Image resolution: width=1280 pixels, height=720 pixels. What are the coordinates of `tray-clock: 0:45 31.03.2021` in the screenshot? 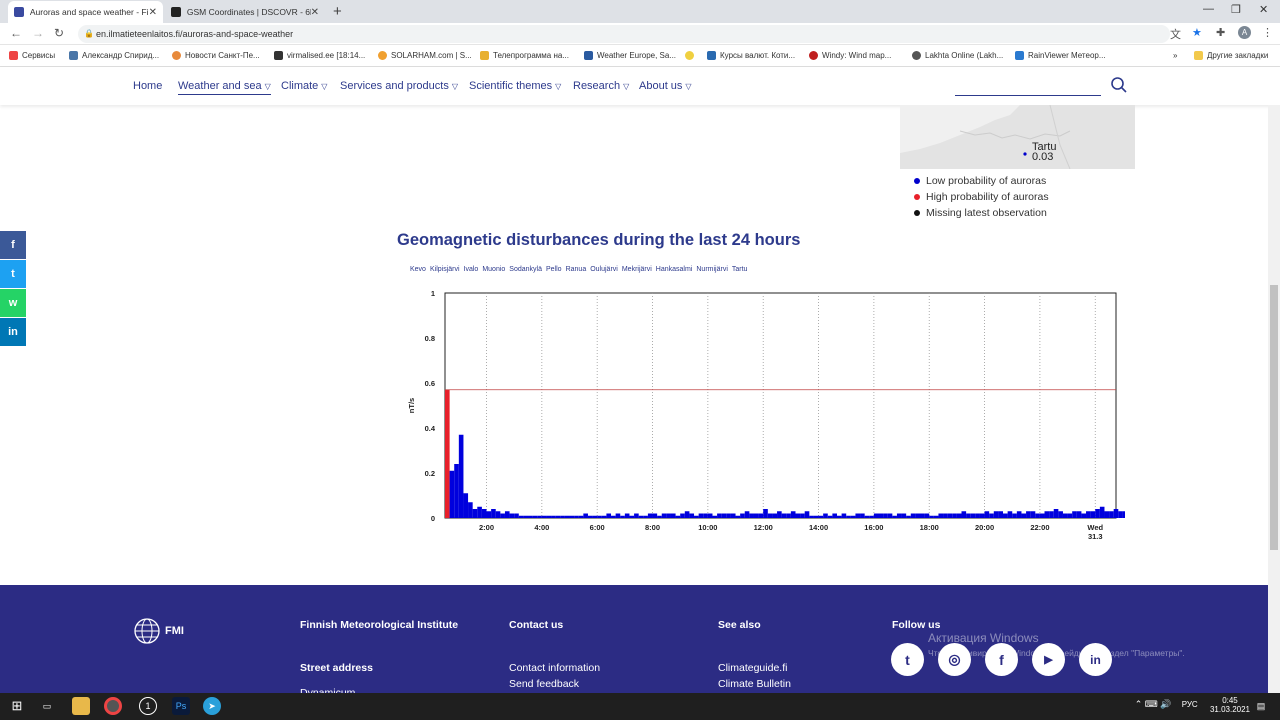 It's located at (1230, 705).